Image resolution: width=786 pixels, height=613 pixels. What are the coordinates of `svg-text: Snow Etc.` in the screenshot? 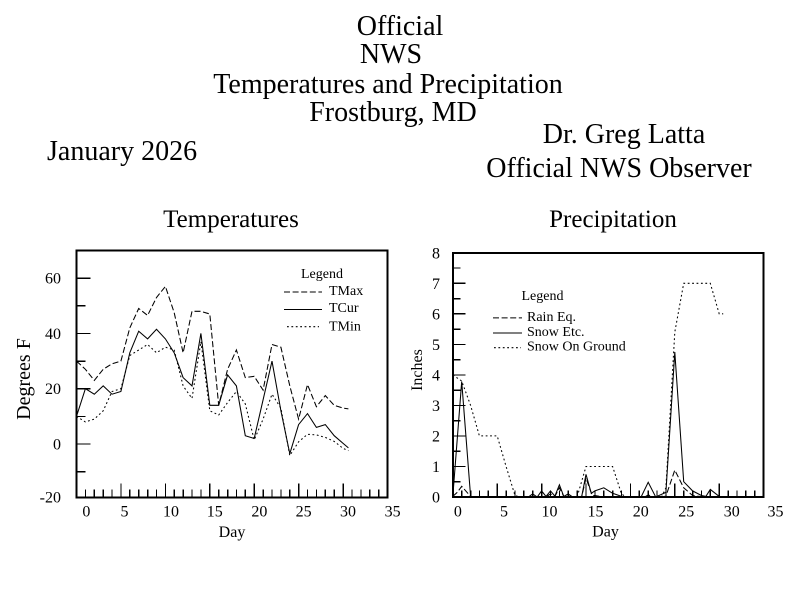 It's located at (556, 332).